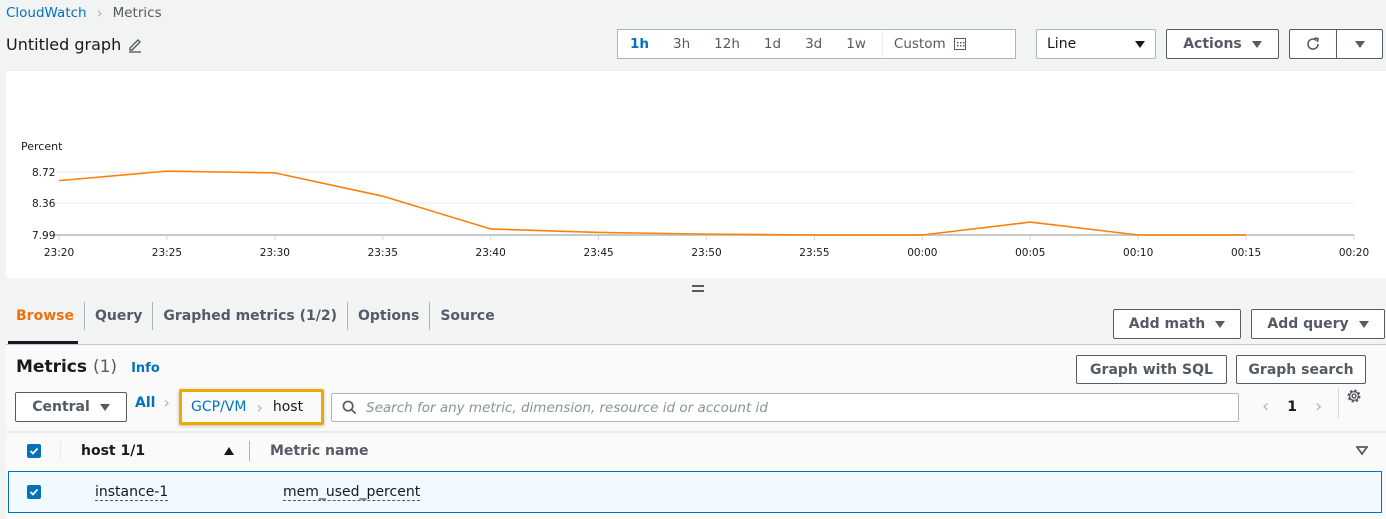  Describe the element at coordinates (1030, 253) in the screenshot. I see `x-tick-label: 00:05` at that location.